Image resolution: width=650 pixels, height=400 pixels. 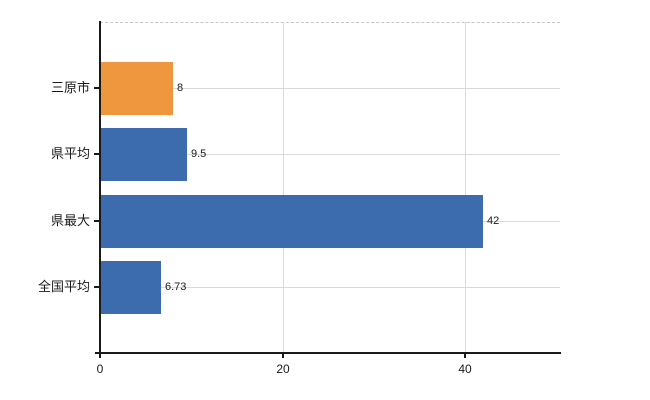 What do you see at coordinates (199, 154) in the screenshot?
I see `bar-value-label: 9.5` at bounding box center [199, 154].